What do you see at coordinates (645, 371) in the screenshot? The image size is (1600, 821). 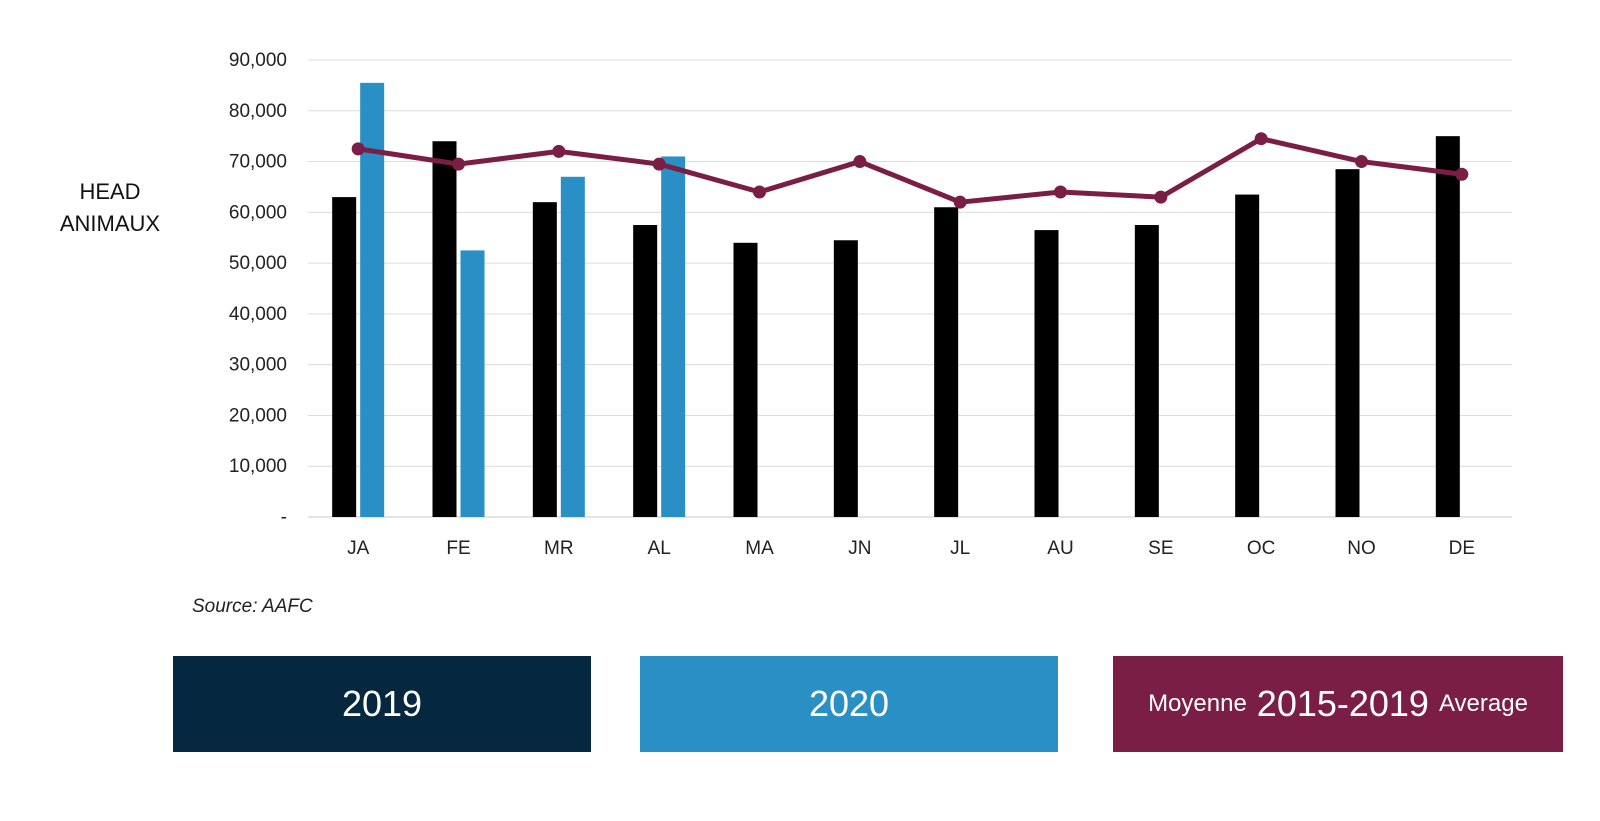 I see `bar-2019-al` at bounding box center [645, 371].